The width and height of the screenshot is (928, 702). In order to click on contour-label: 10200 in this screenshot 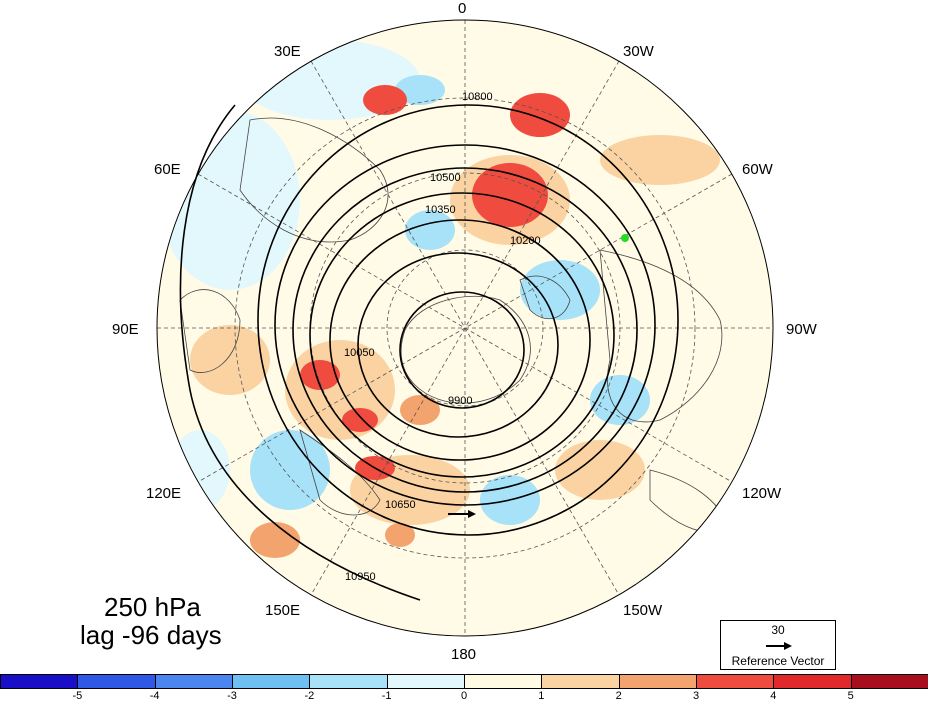, I will do `click(525, 241)`.